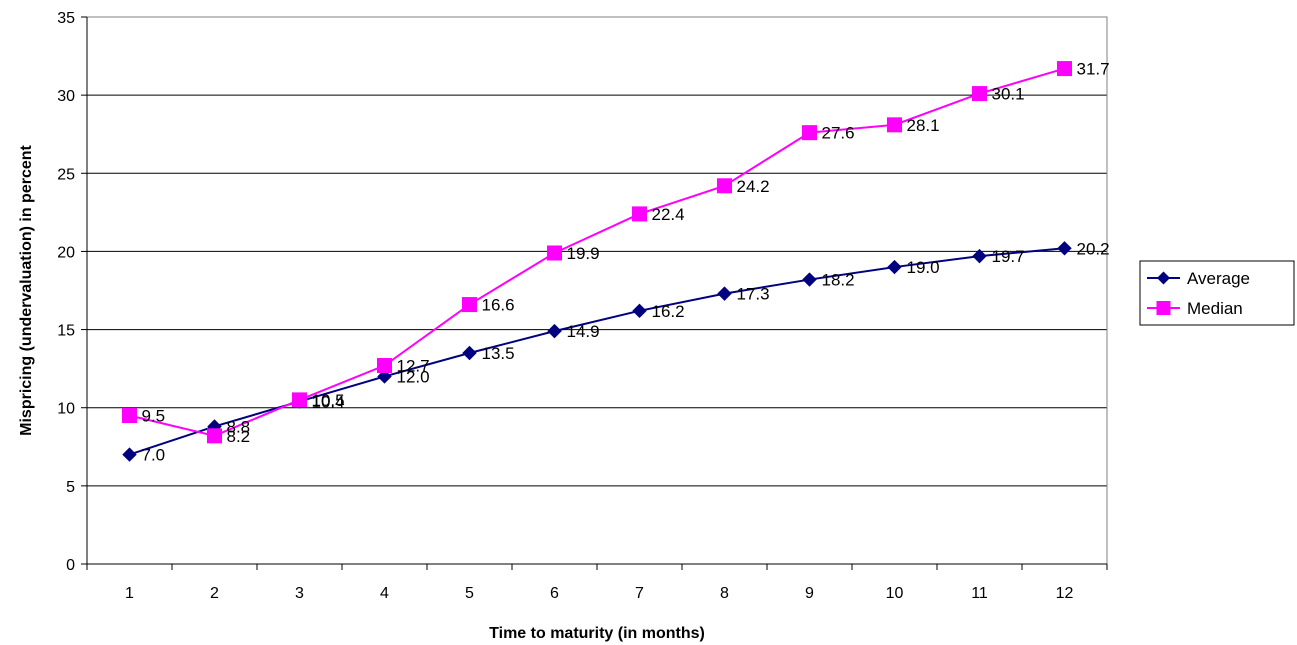 This screenshot has height=645, width=1297. I want to click on data-label: 9.5, so click(154, 416).